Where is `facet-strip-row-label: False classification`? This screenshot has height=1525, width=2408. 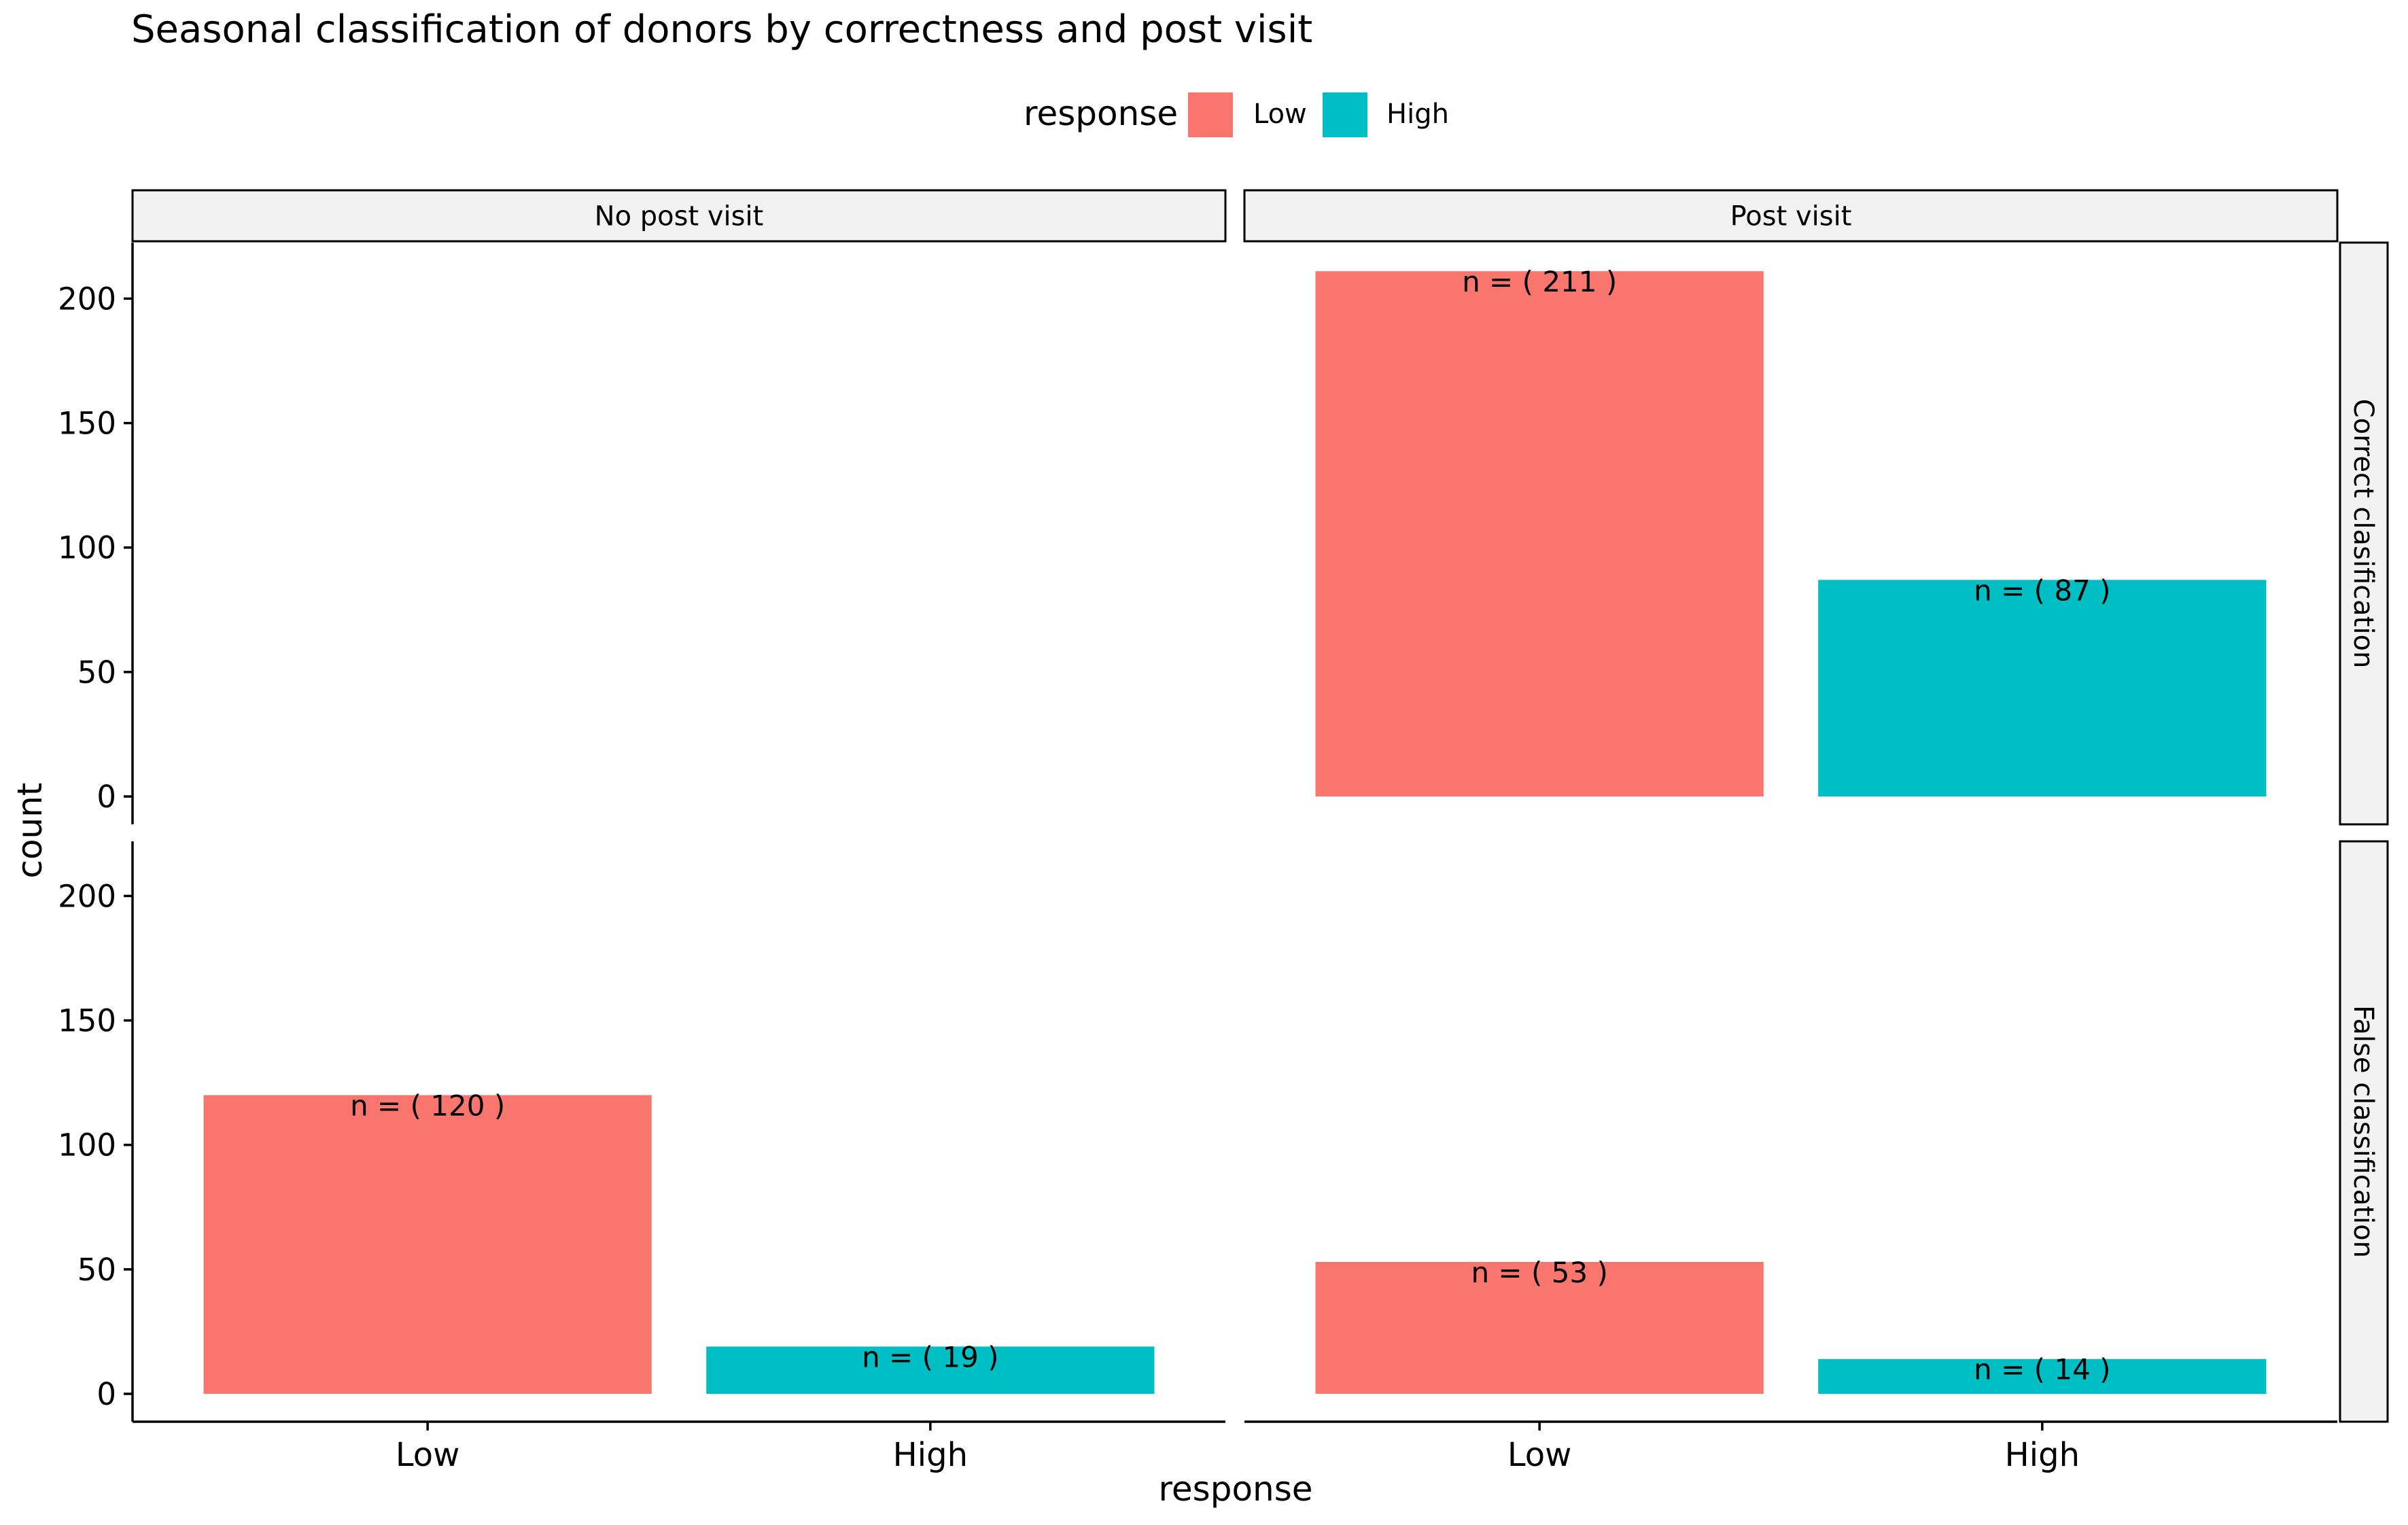 facet-strip-row-label: False classification is located at coordinates (2364, 1131).